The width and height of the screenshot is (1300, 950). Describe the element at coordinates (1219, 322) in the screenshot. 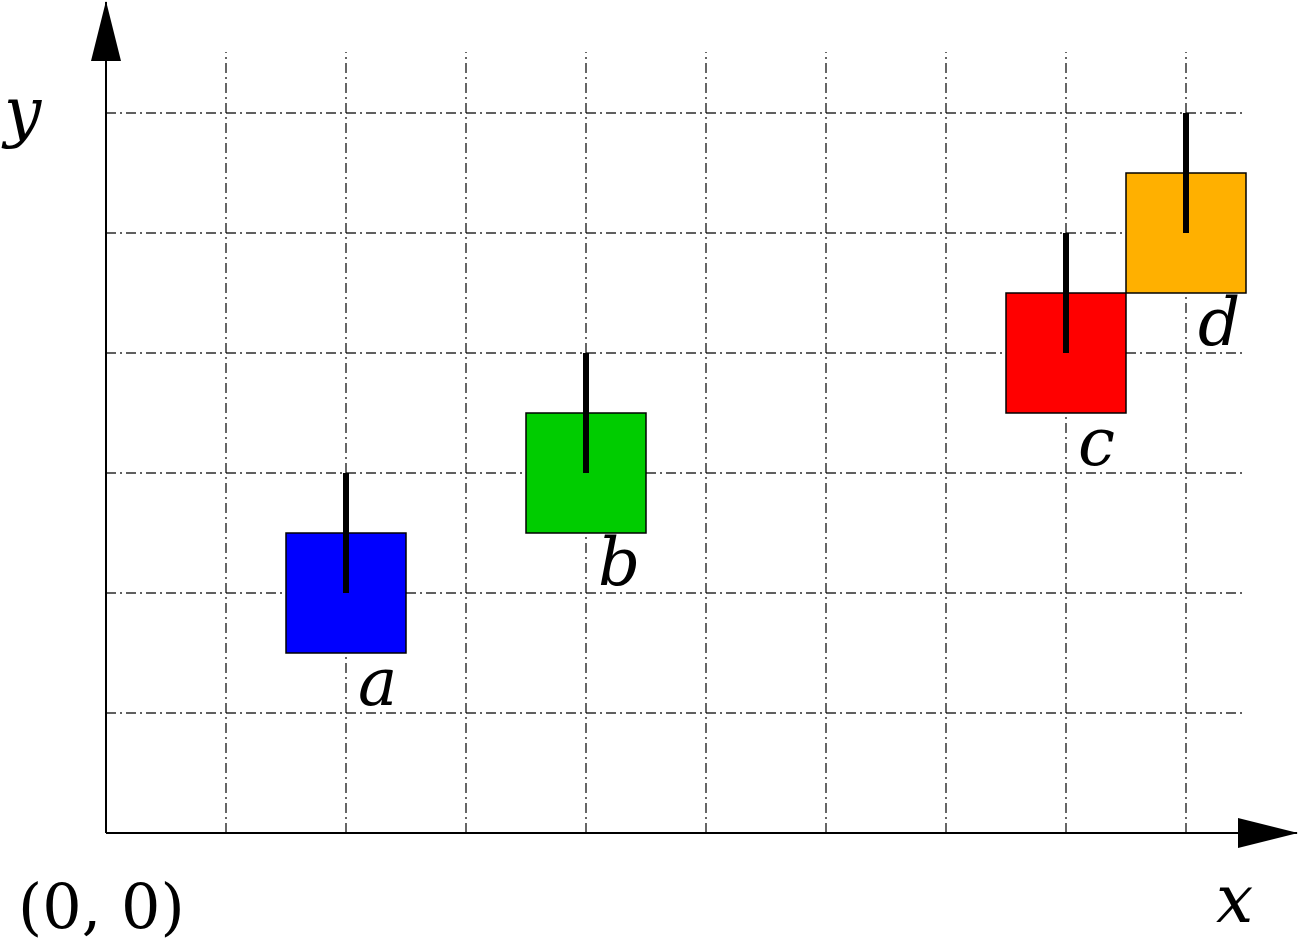

I see `square-d-label: d` at that location.